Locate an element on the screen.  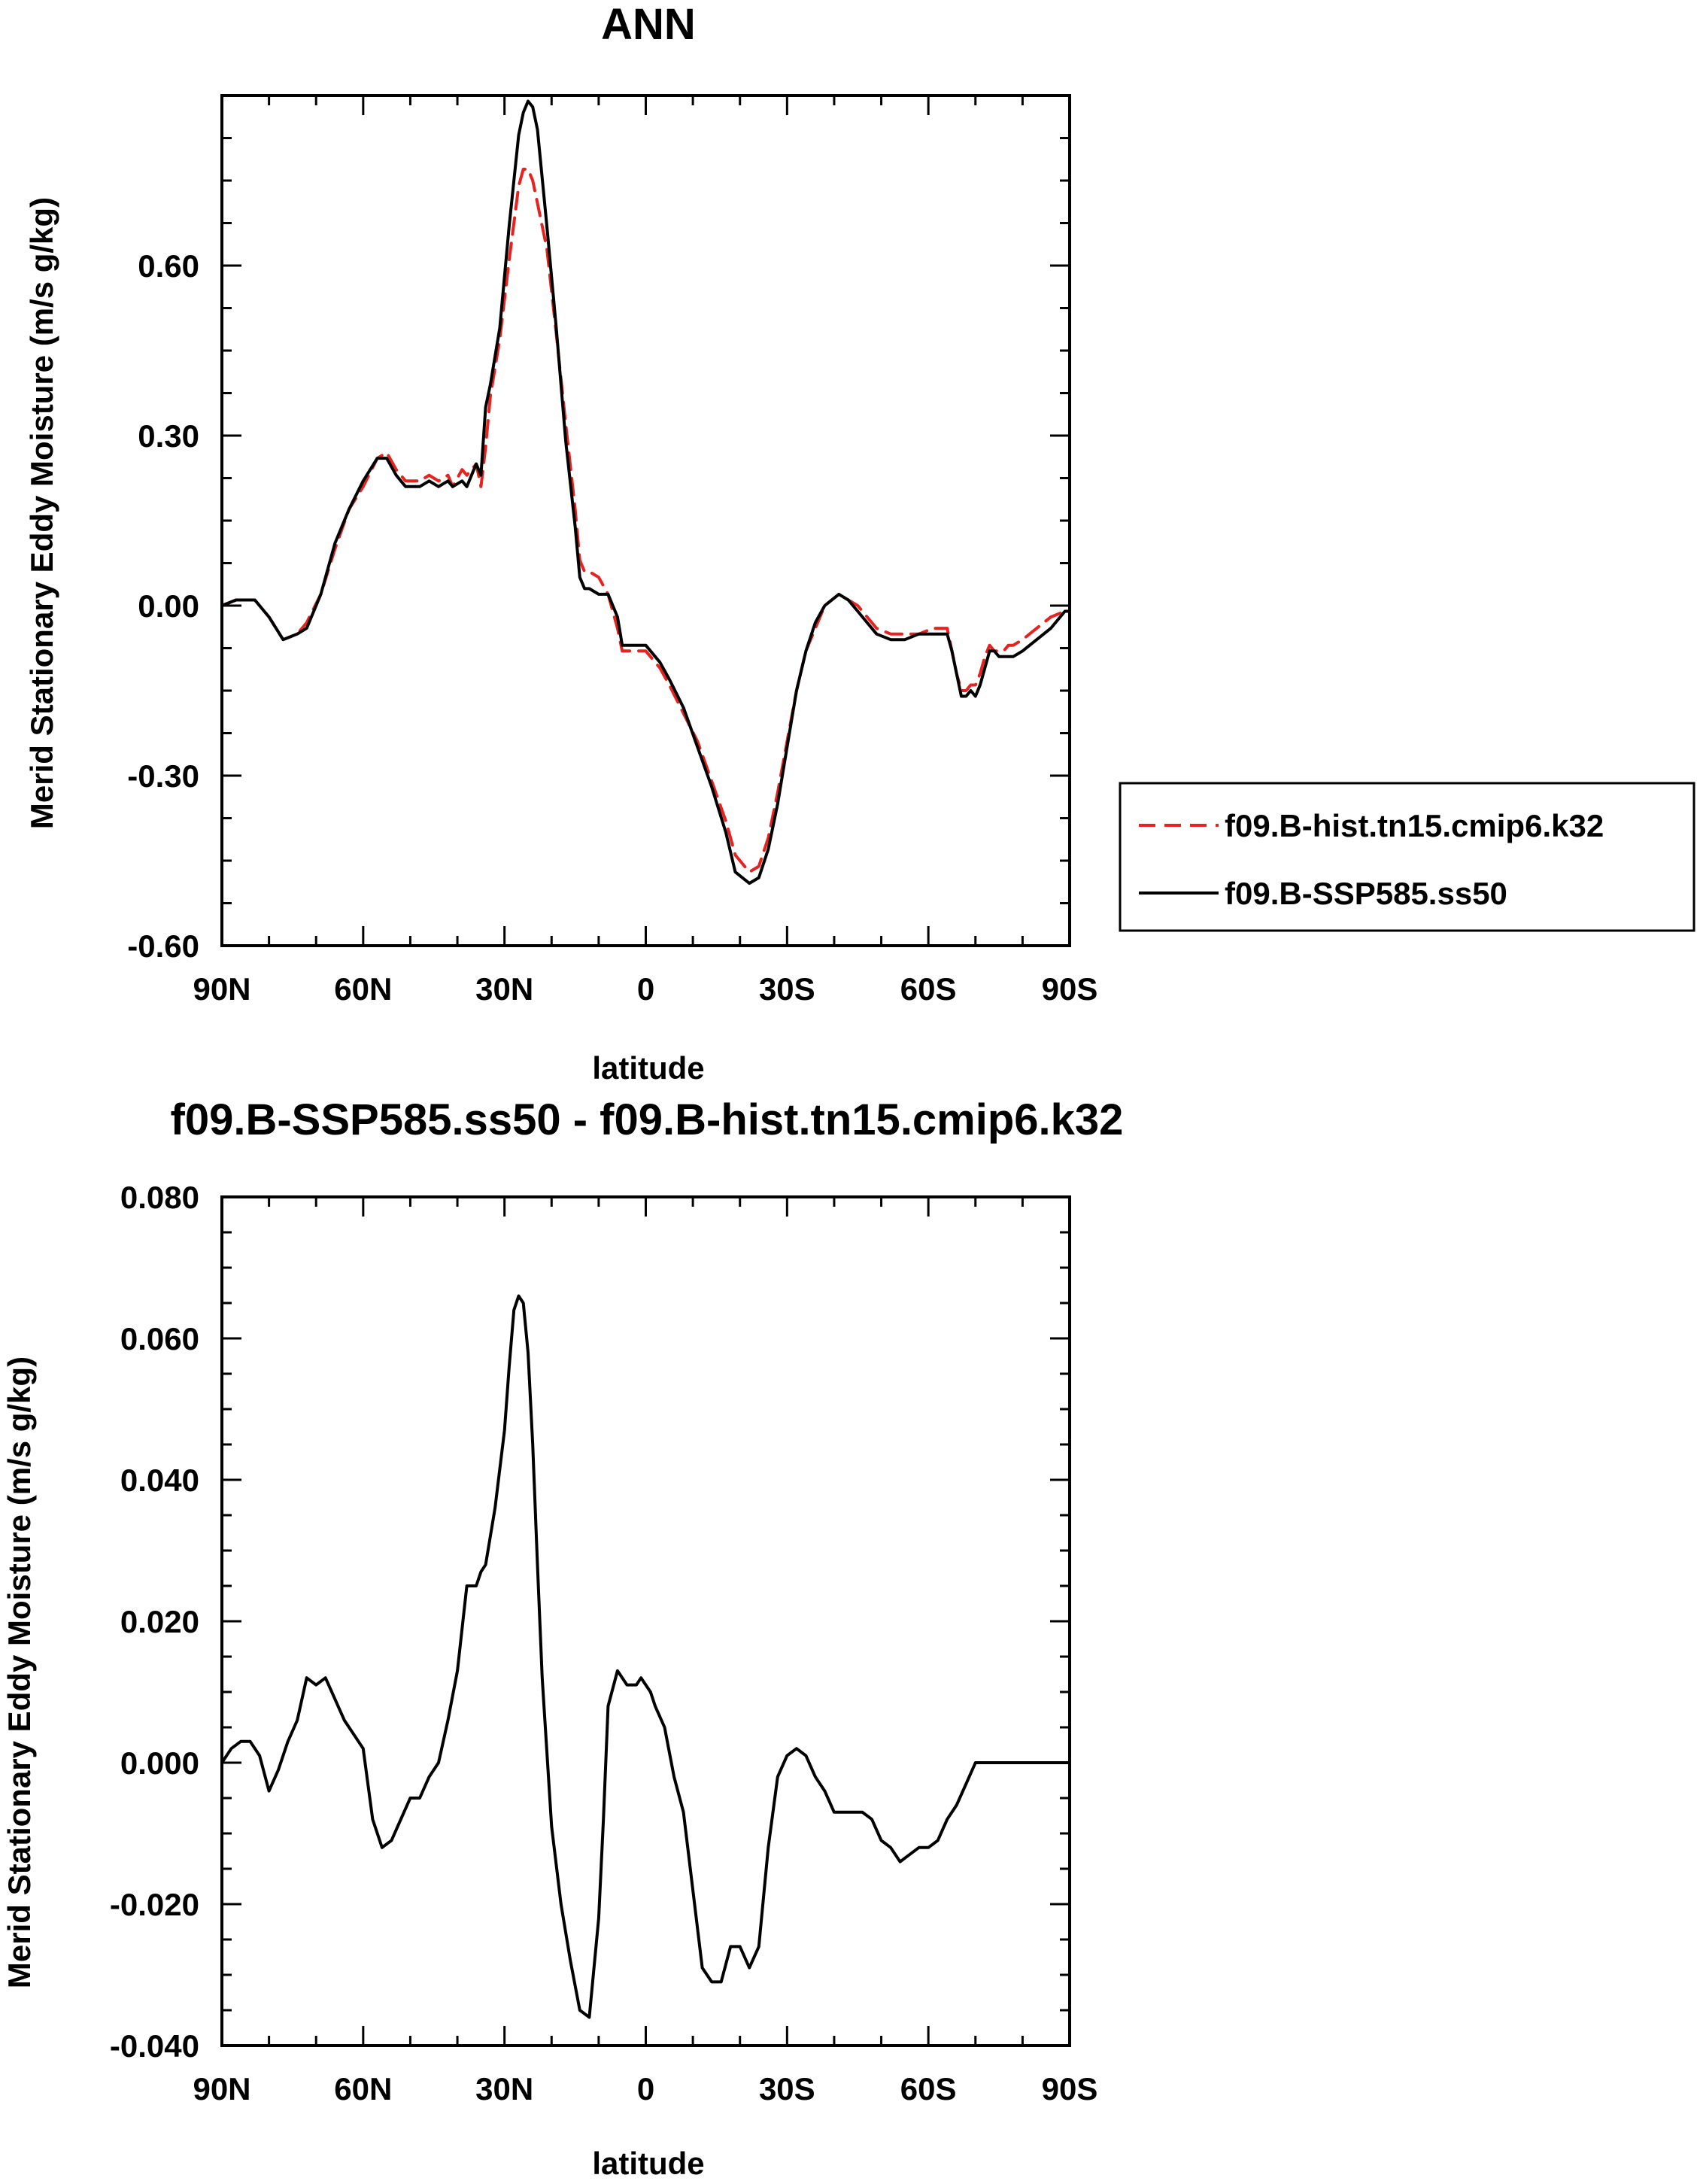
chart-title: ANN is located at coordinates (648, 24).